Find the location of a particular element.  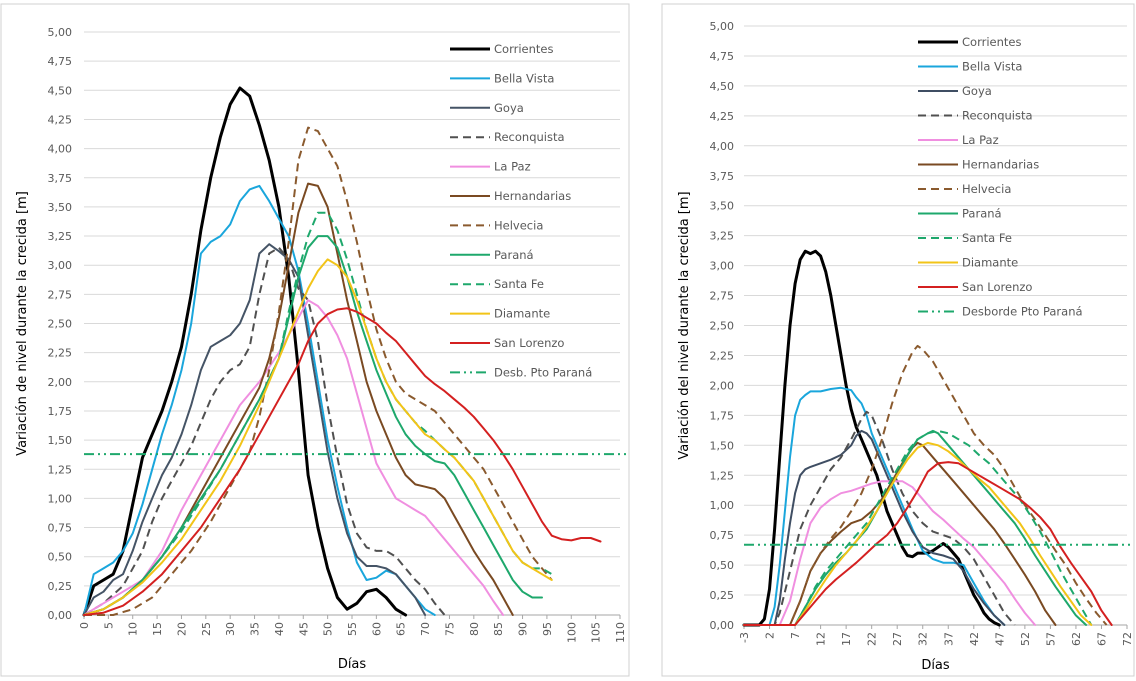

series-line-corrientes is located at coordinates (871, 438).